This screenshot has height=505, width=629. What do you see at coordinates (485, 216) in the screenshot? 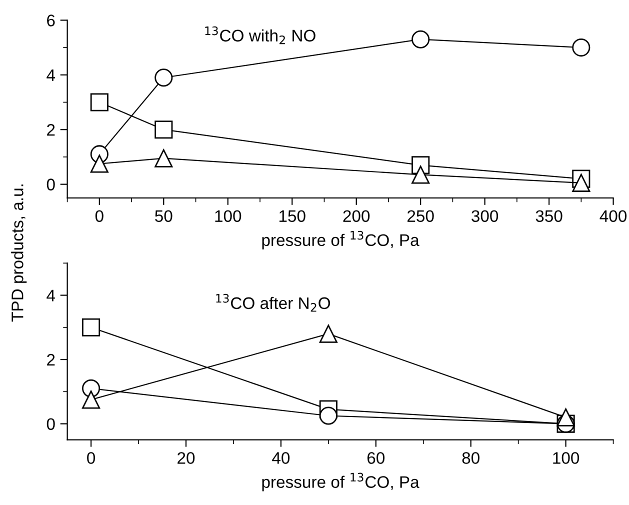
I see `x-tick-label: 300` at bounding box center [485, 216].